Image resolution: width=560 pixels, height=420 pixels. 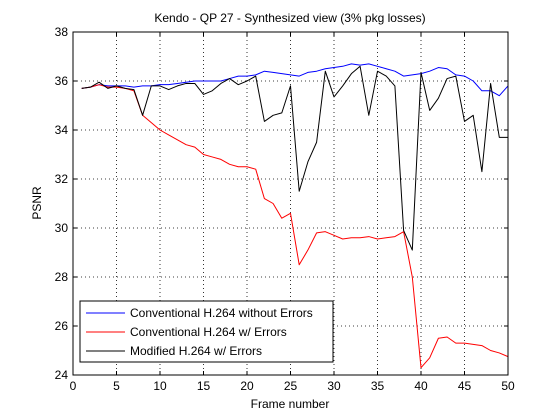 I want to click on x-tick-label: 35, so click(x=378, y=386).